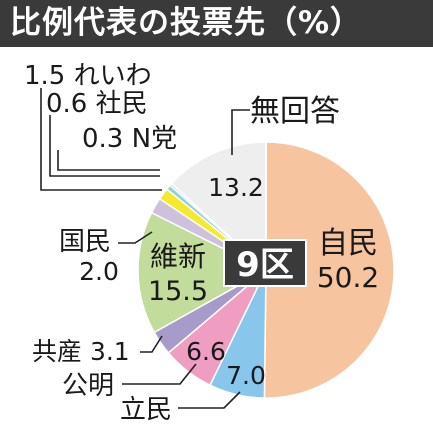 The width and height of the screenshot is (433, 425). I want to click on leader-line-komei, so click(159, 374).